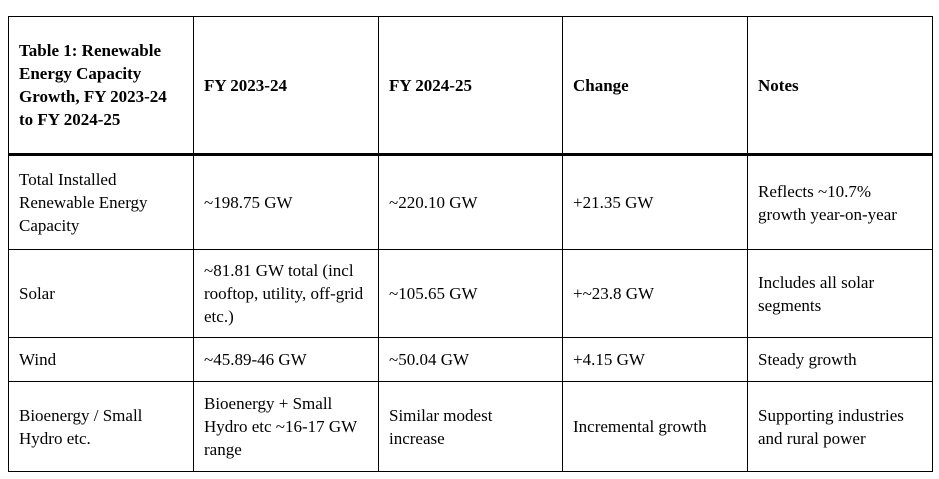 Image resolution: width=939 pixels, height=479 pixels. I want to click on notes-cell: Includes all solar segments, so click(840, 293).